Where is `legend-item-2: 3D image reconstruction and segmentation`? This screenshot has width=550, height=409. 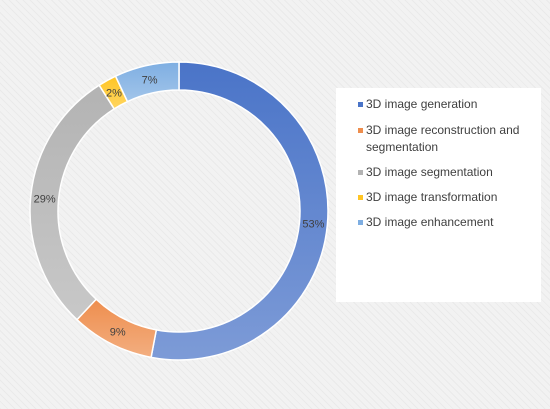
legend-item-2: 3D image reconstruction and segmentation is located at coordinates (449, 139).